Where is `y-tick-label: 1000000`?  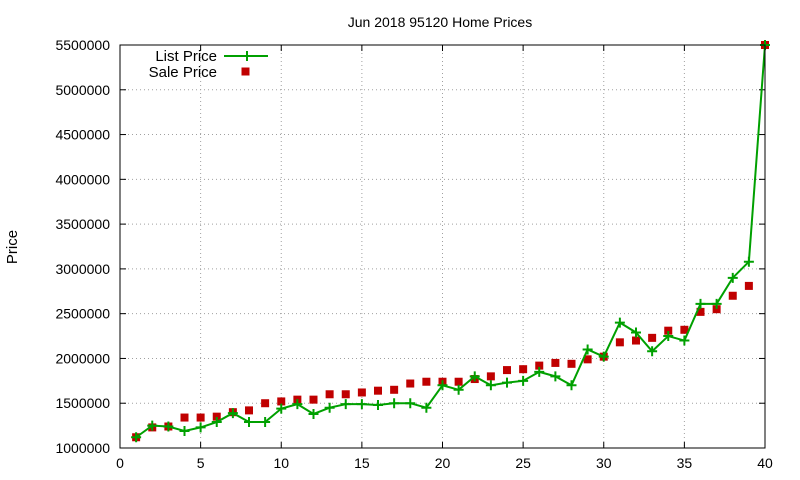 y-tick-label: 1000000 is located at coordinates (82, 448).